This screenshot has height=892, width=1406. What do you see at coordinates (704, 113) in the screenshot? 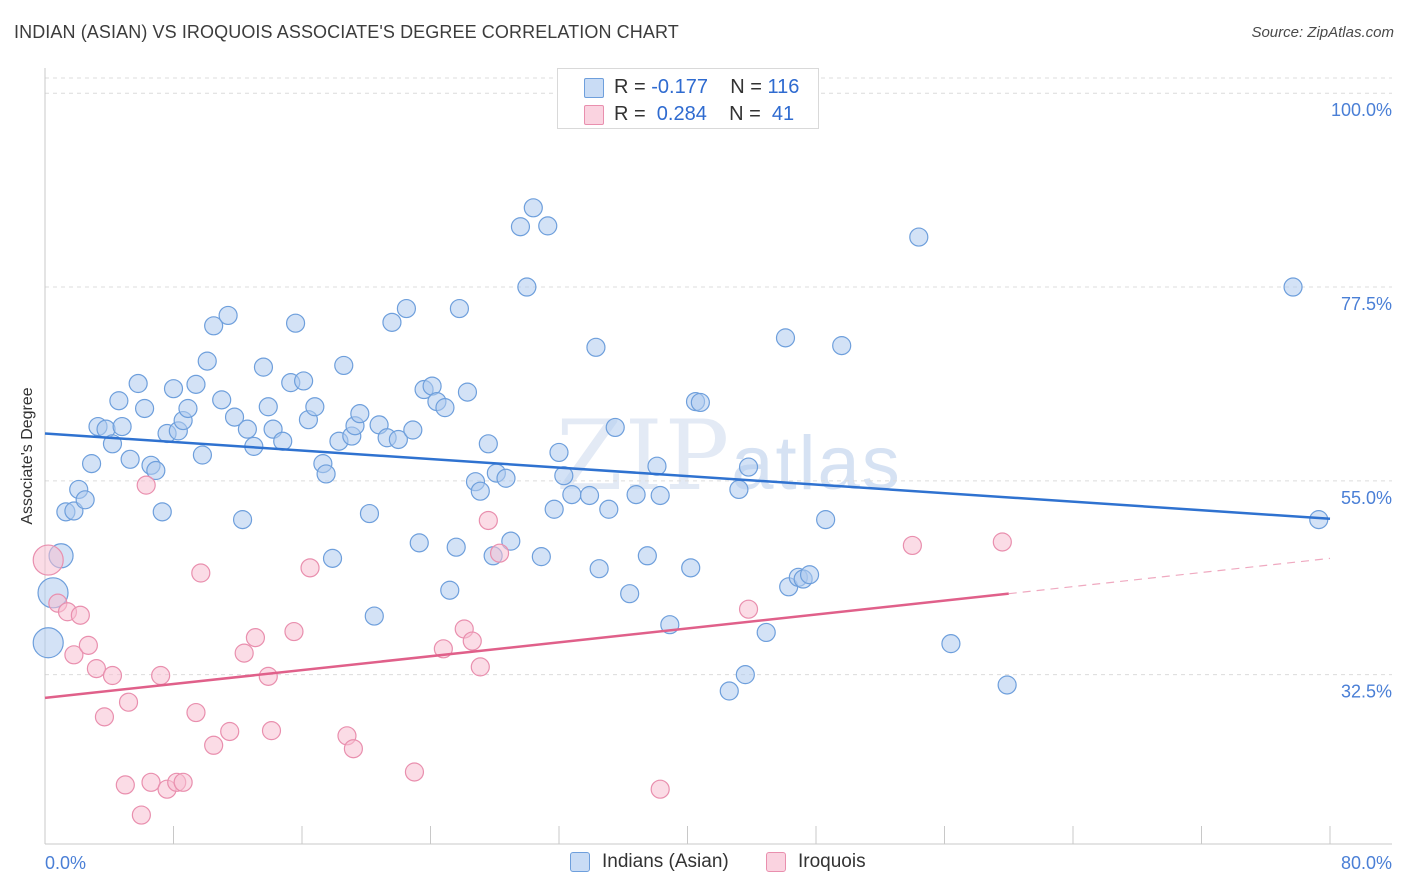
I see `legend-text-iroquois: R = 0.284 N = 41` at bounding box center [704, 113].